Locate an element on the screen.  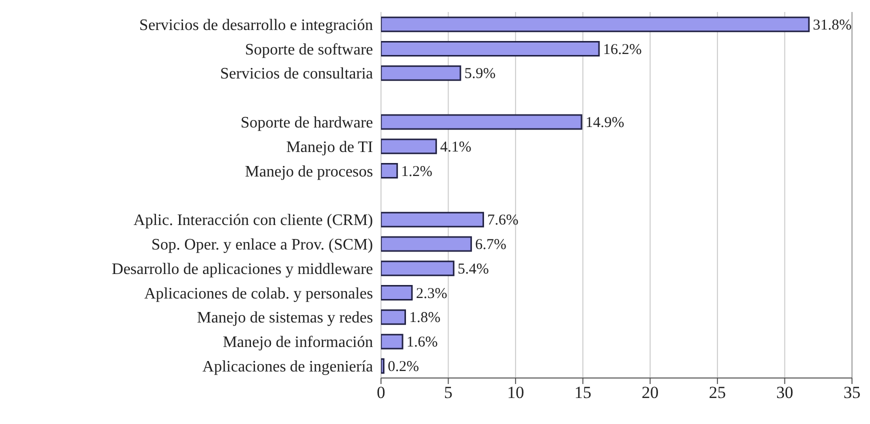
y-tick-label: Desarrollo de aplicaciones y middleware is located at coordinates (242, 269).